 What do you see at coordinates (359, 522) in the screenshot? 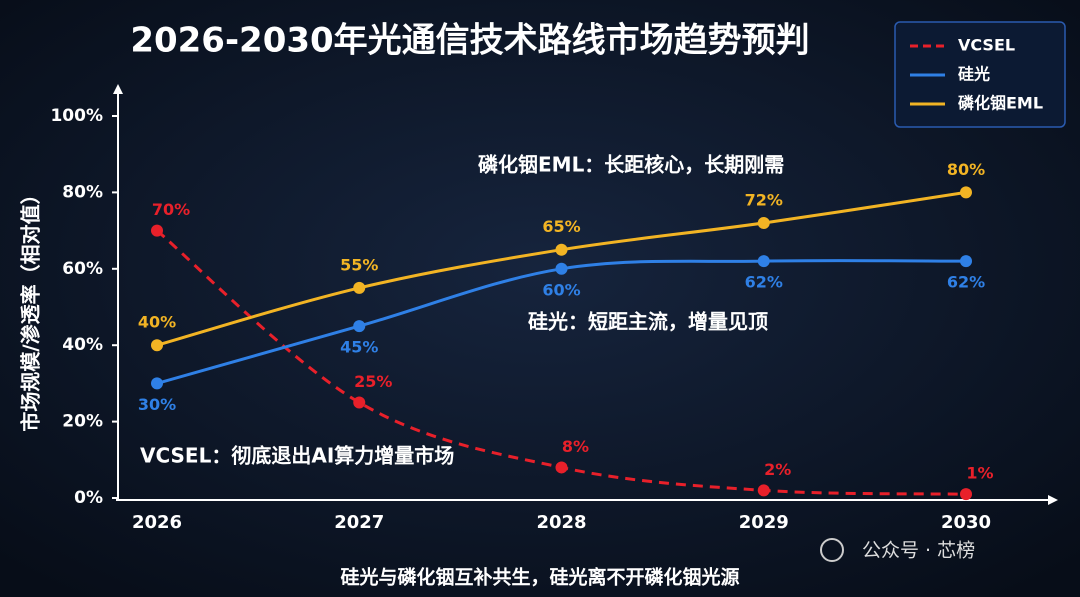
I see `x-tick-label: 2027` at bounding box center [359, 522].